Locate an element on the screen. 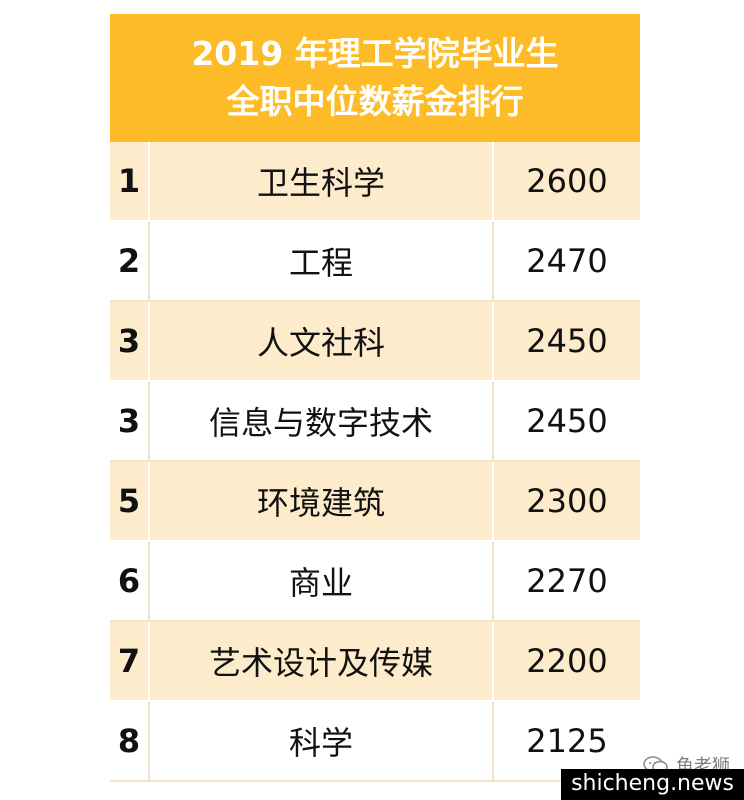 The width and height of the screenshot is (744, 800). major-cell: 卫生科学 is located at coordinates (322, 181).